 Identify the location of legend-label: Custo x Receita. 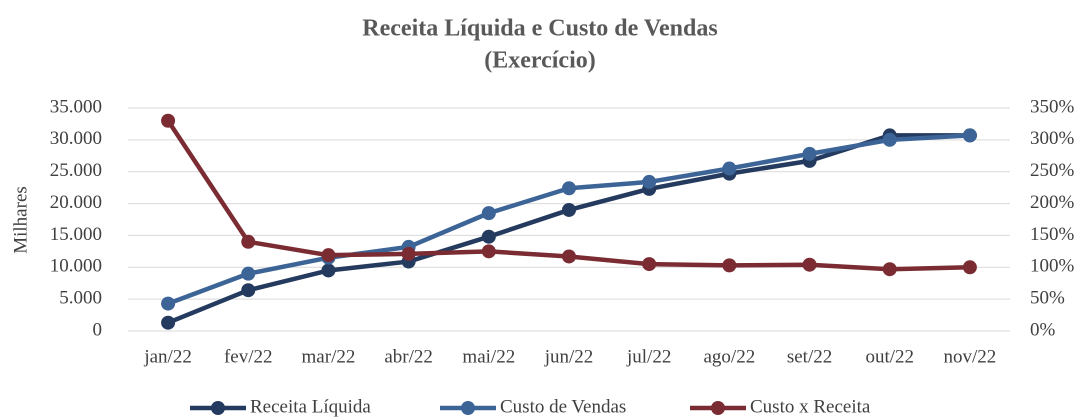
(810, 406).